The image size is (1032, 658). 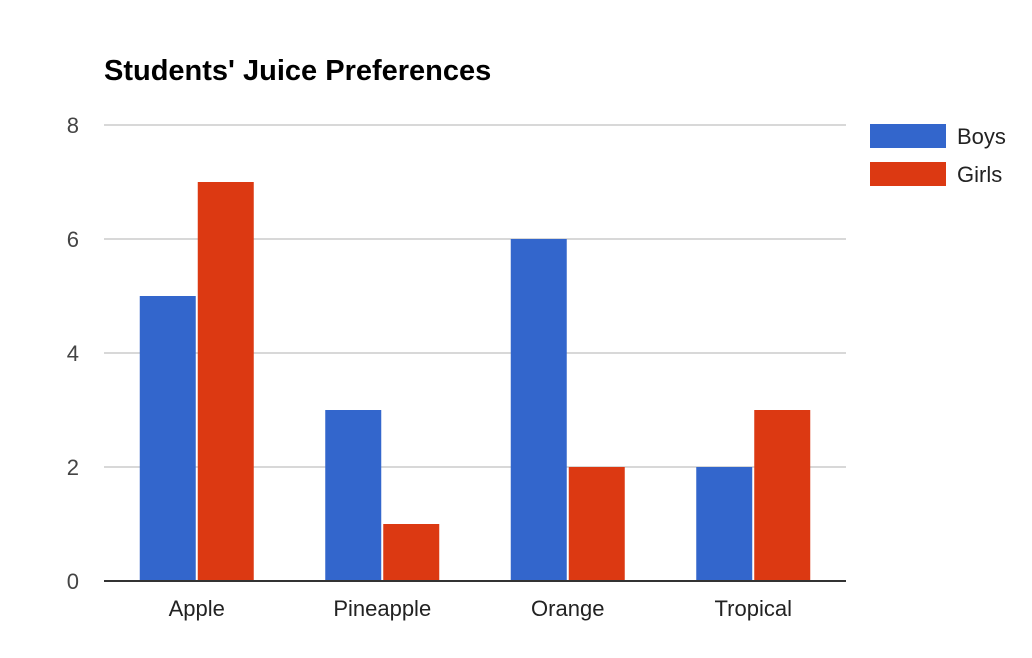 What do you see at coordinates (73, 125) in the screenshot?
I see `y-tick-label: 8` at bounding box center [73, 125].